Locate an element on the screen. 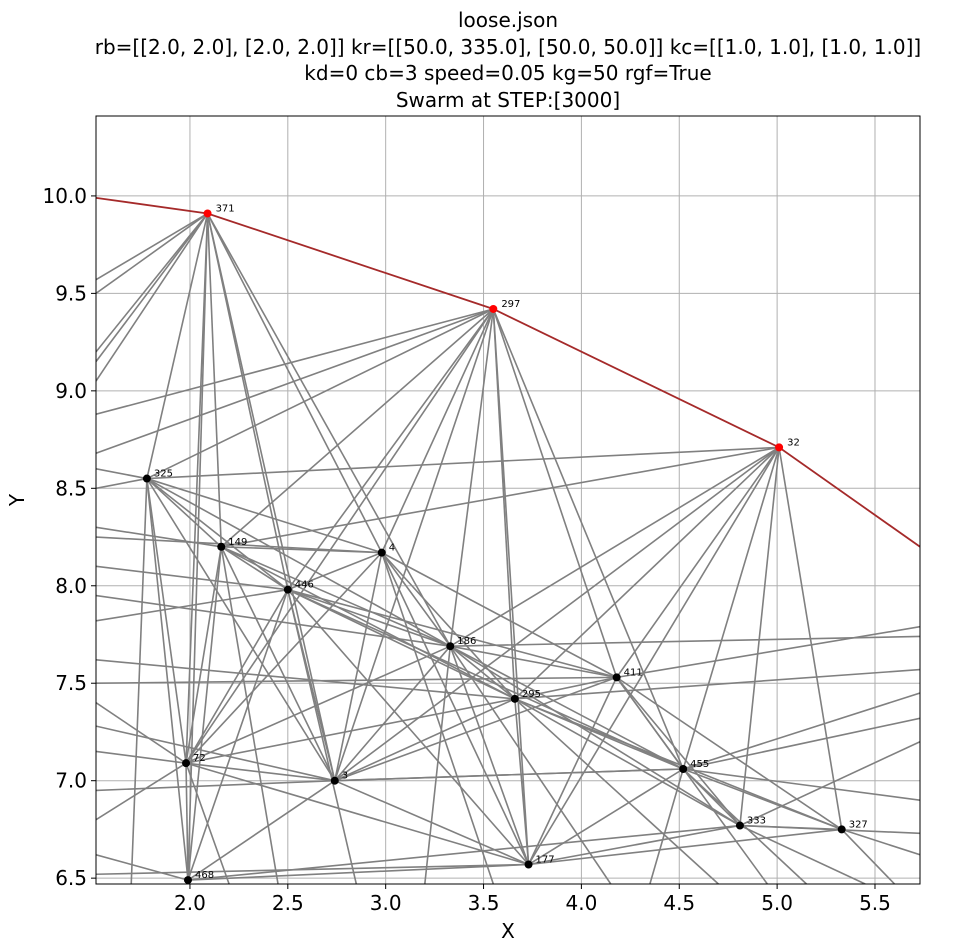 The width and height of the screenshot is (979, 949). y-tick-label: 7.0 is located at coordinates (71, 781).